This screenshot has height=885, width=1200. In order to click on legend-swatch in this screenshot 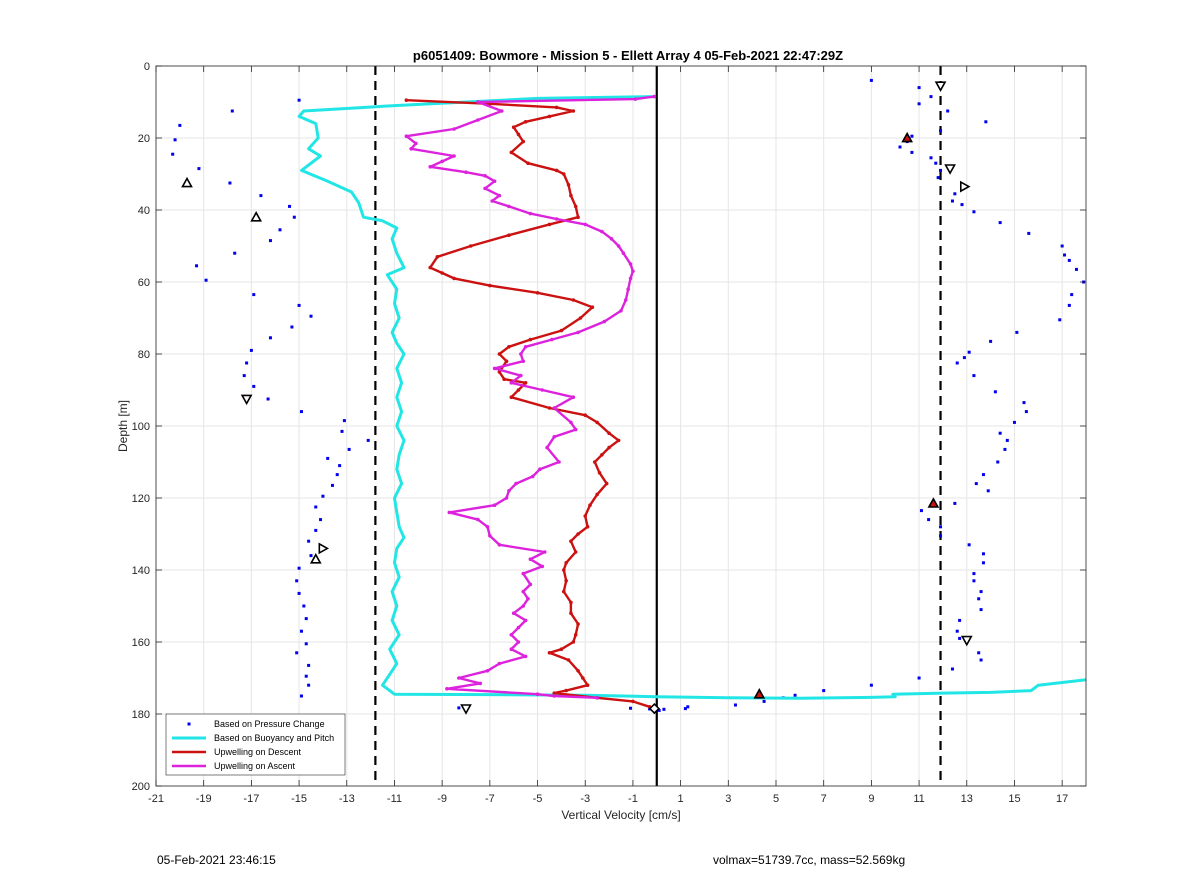, I will do `click(189, 724)`.